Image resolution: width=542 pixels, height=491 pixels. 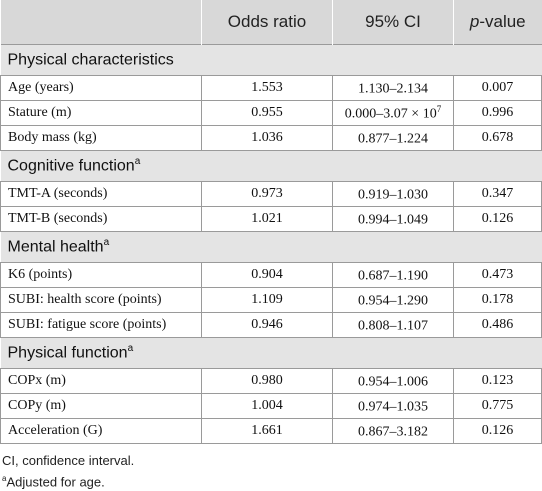 I want to click on row-p-value: 0.347, so click(x=497, y=194).